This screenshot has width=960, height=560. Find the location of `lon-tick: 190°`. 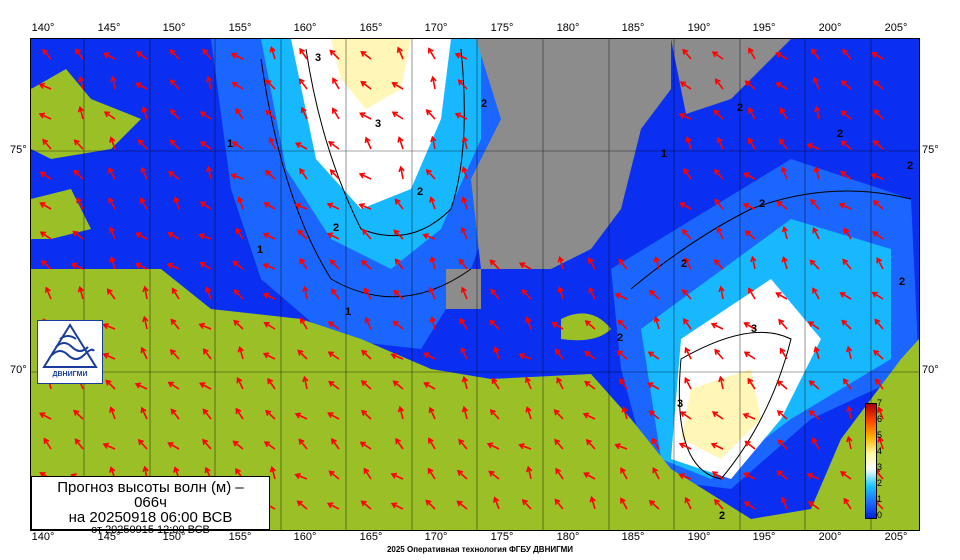

lon-tick: 190° is located at coordinates (699, 537).